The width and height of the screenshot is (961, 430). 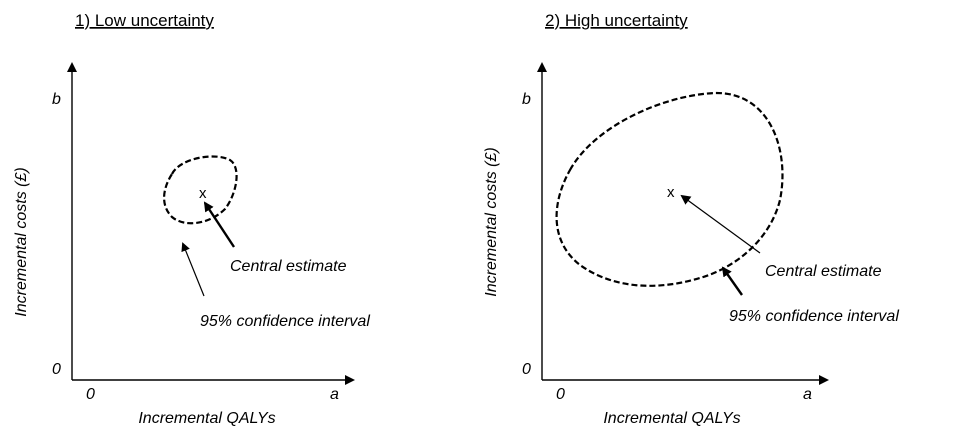 What do you see at coordinates (616, 20) in the screenshot?
I see `panel-title: 2) High uncertainty` at bounding box center [616, 20].